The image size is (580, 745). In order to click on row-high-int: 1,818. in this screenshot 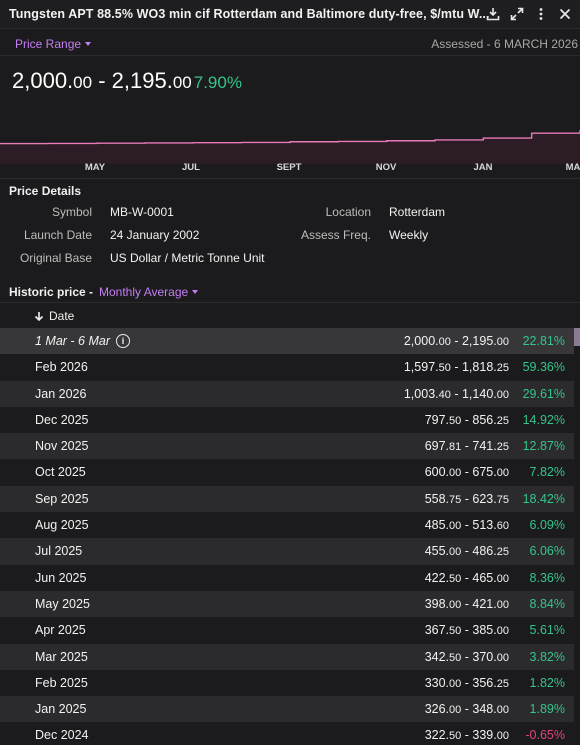, I will do `click(479, 367)`.